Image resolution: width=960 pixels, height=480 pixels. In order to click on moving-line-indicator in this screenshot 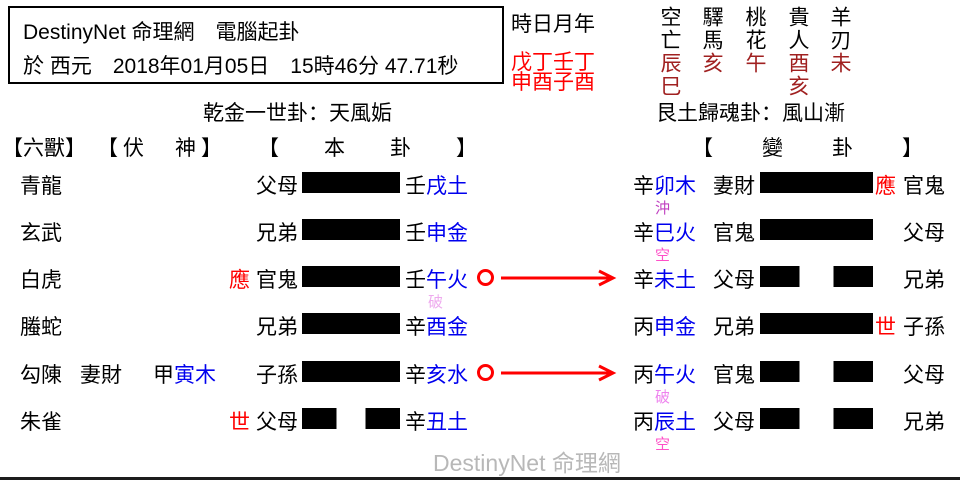, I will do `click(551, 279)`.